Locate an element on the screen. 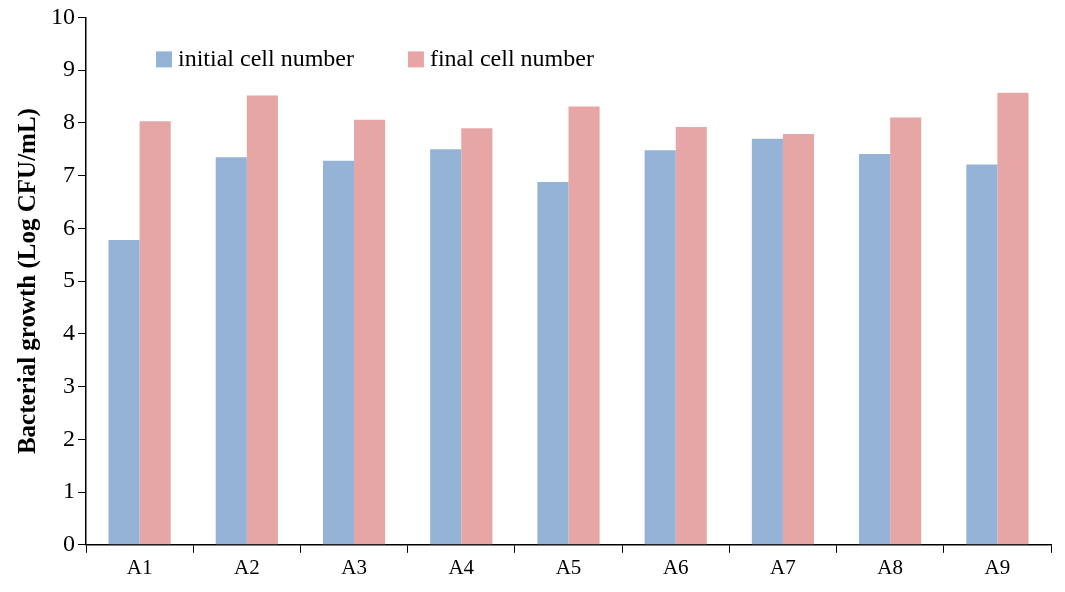  y-tick-label: 9 is located at coordinates (69, 68).